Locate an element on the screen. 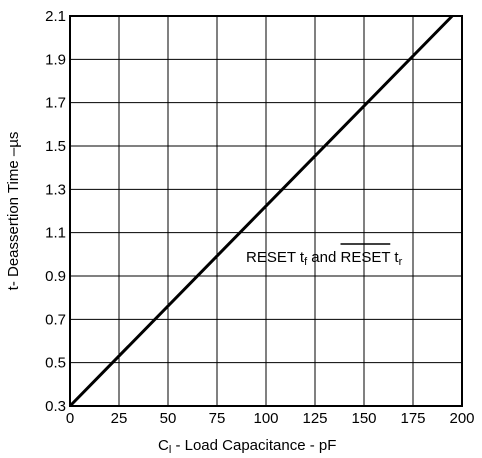 This screenshot has width=482, height=458. y-axis-label: t- Deassertion Time –µs is located at coordinates (13, 211).